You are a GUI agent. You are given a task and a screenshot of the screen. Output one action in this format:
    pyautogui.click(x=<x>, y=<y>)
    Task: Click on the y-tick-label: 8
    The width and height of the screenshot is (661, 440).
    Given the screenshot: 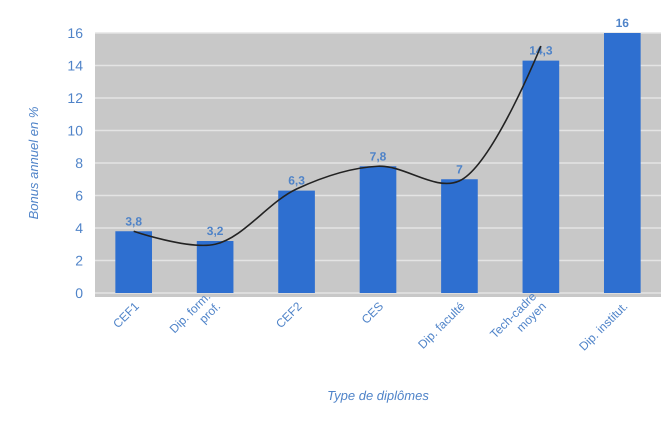 What is the action you would take?
    pyautogui.click(x=79, y=163)
    